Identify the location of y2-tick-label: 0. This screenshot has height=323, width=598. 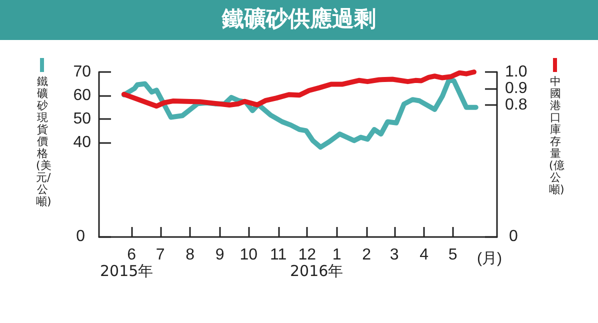
(513, 237).